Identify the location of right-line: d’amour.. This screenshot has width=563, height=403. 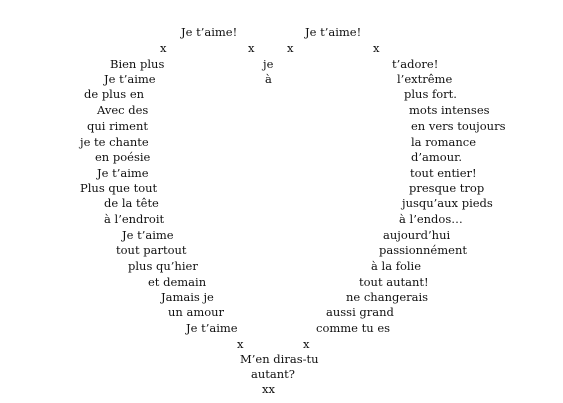
(436, 157).